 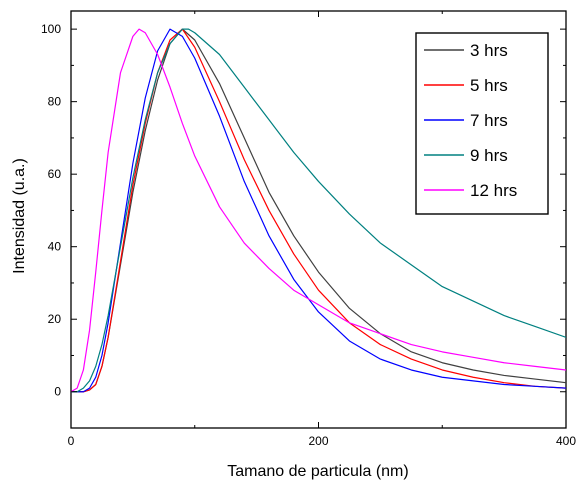 I want to click on legend-box, so click(x=482, y=123).